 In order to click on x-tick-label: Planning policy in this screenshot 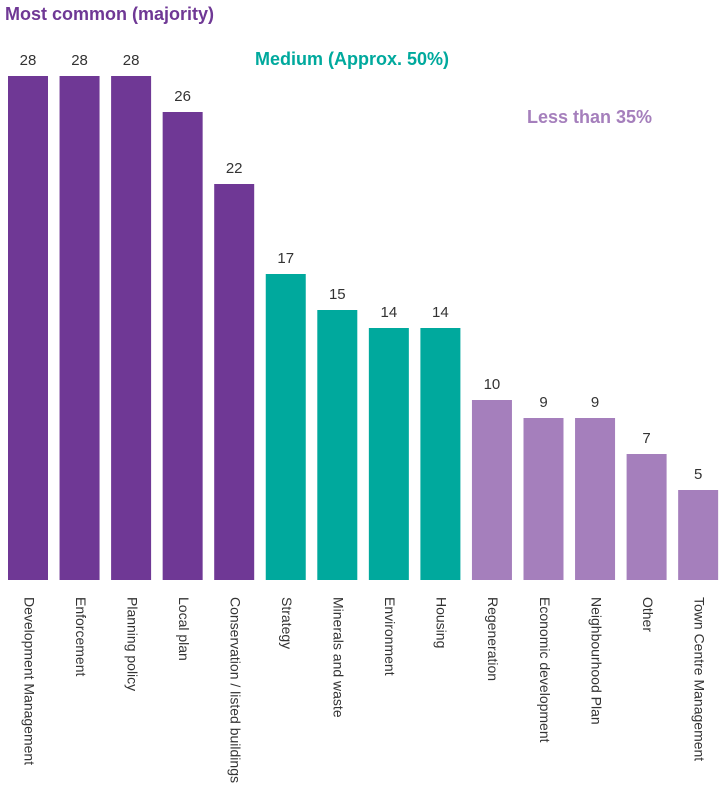, I will do `click(132, 644)`.